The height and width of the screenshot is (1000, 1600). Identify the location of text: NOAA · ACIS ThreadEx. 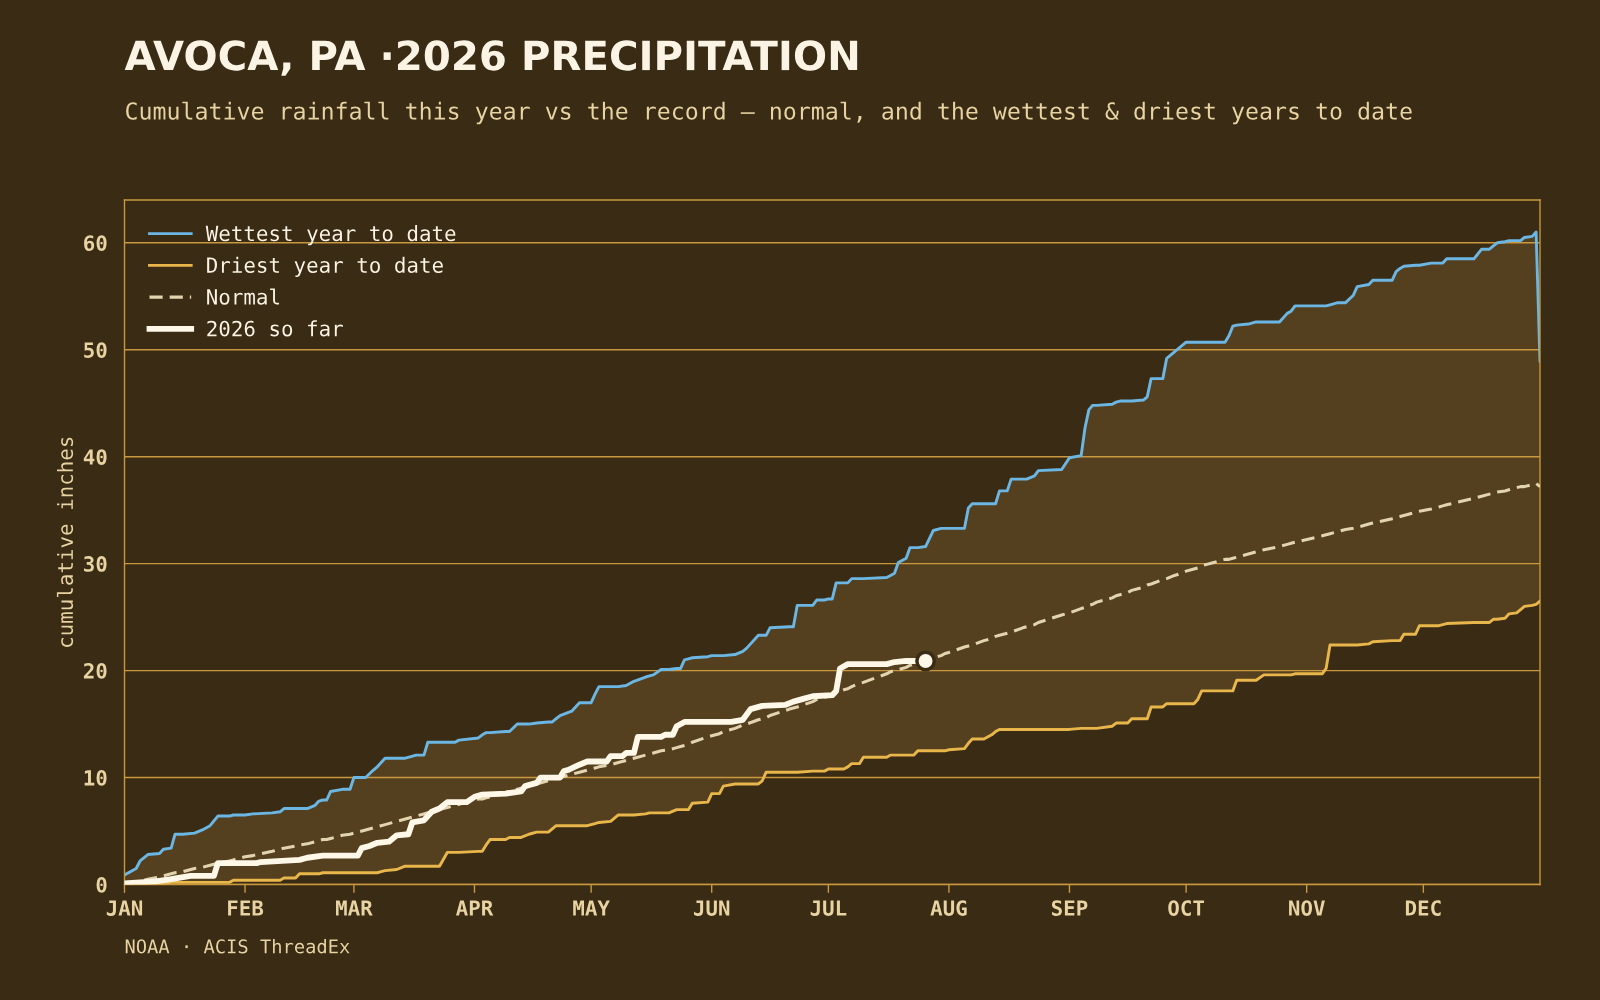
(237, 946).